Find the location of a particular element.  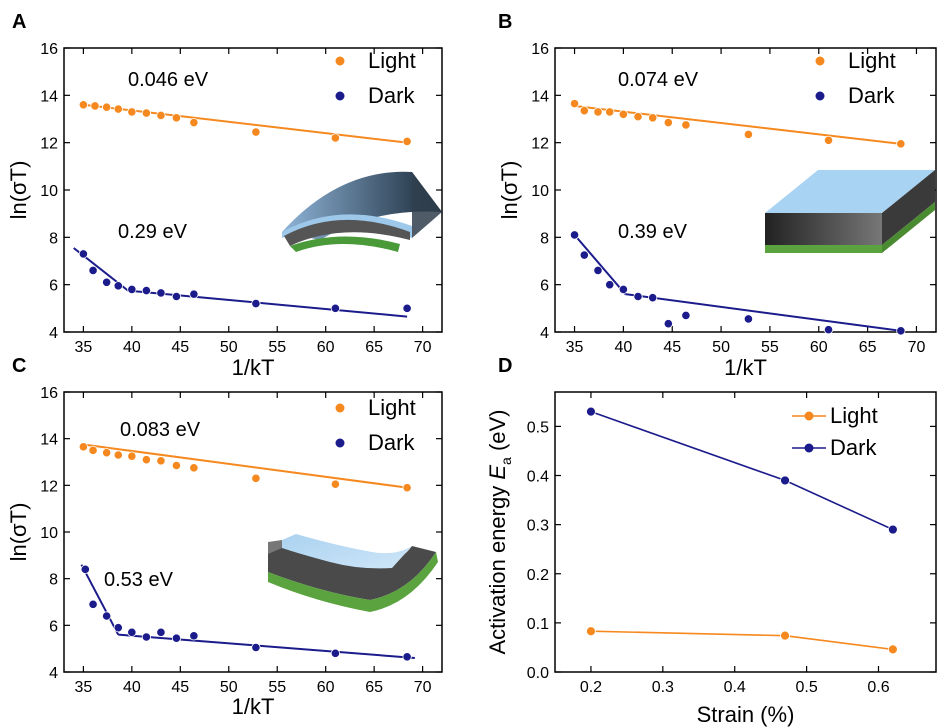

y-tick-label: 12 is located at coordinates (49, 486).